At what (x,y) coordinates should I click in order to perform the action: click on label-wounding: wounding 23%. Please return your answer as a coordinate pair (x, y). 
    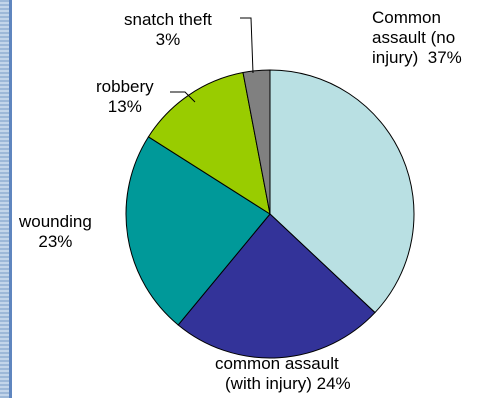
    Looking at the image, I should click on (55, 232).